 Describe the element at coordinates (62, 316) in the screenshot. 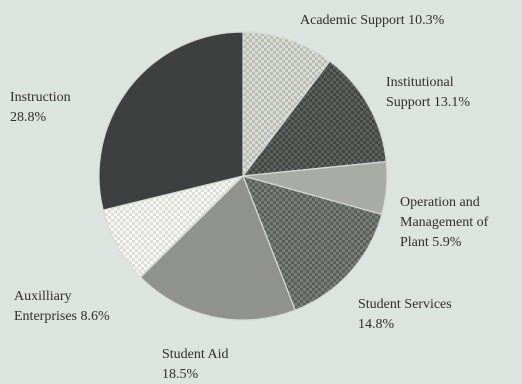

I see `slice-label-line: Enterprises 8.6%` at that location.